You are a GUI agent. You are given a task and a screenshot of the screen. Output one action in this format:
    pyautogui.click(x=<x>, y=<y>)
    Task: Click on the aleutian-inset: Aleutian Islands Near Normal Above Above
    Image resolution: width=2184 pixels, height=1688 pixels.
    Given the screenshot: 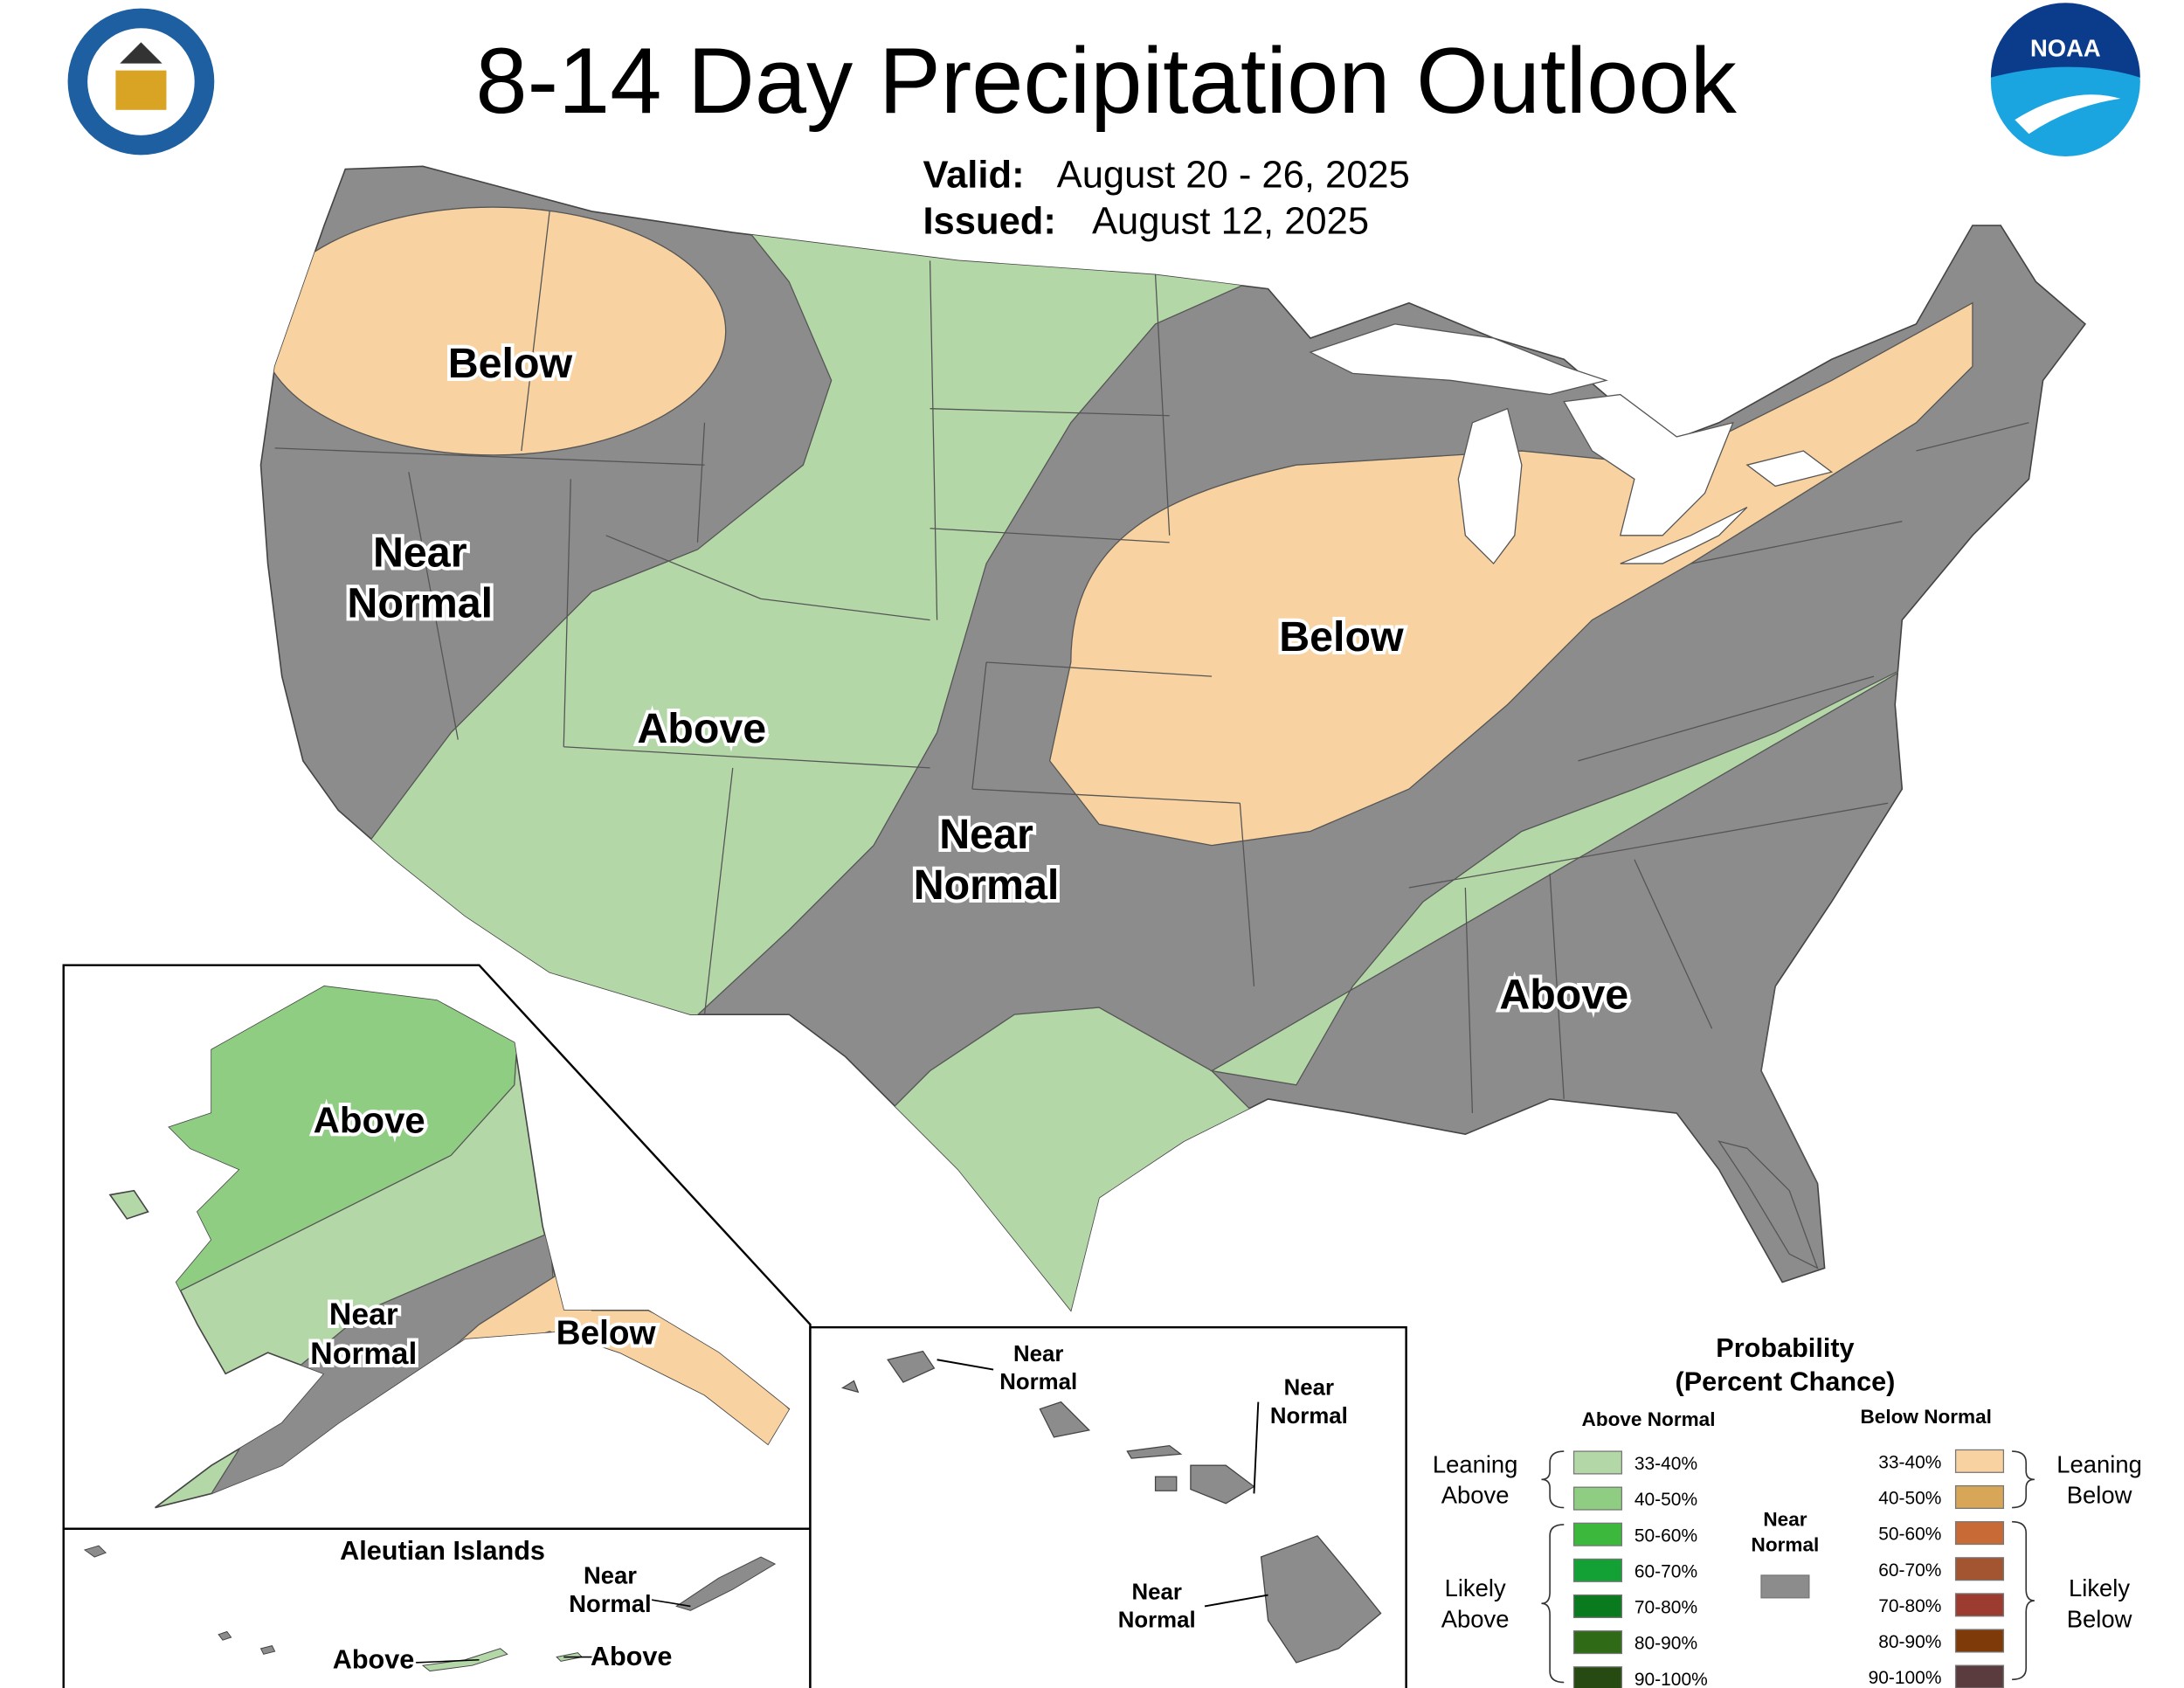 What is the action you would take?
    pyautogui.click(x=437, y=1607)
    